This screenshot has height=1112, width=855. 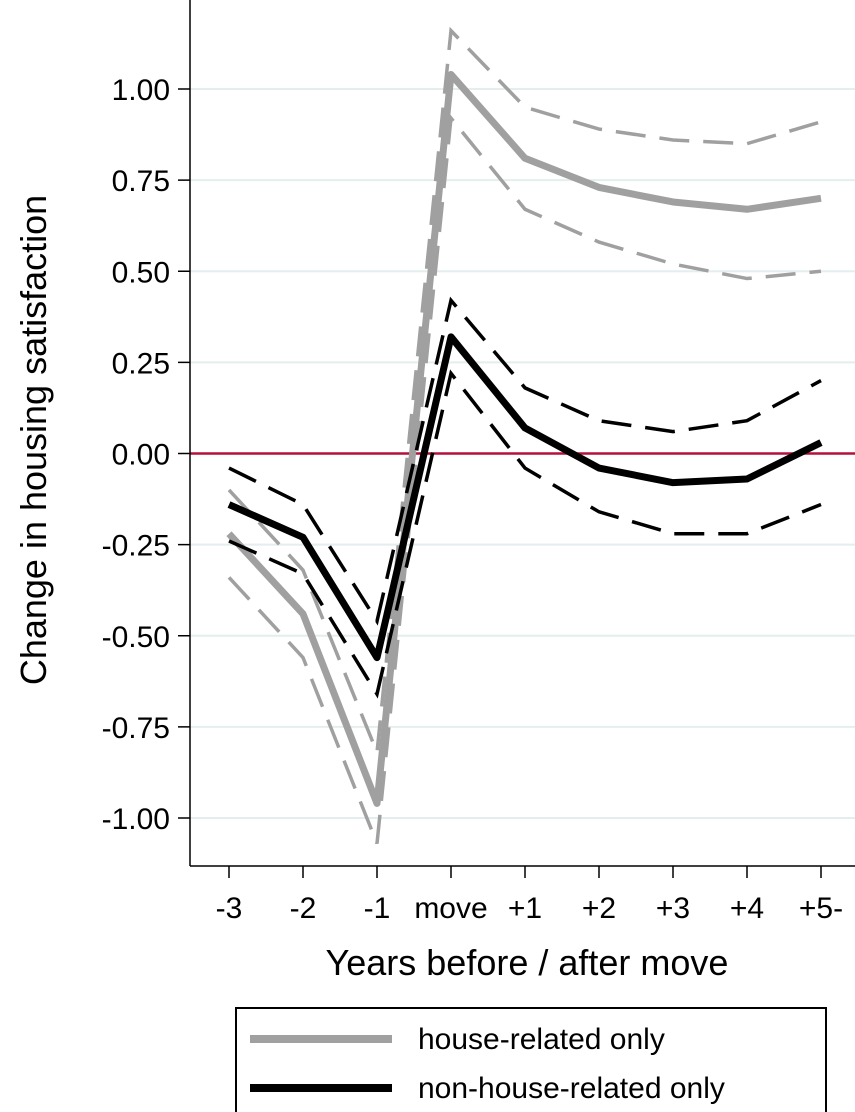 What do you see at coordinates (141, 181) in the screenshot?
I see `y-tick-label: 0.75` at bounding box center [141, 181].